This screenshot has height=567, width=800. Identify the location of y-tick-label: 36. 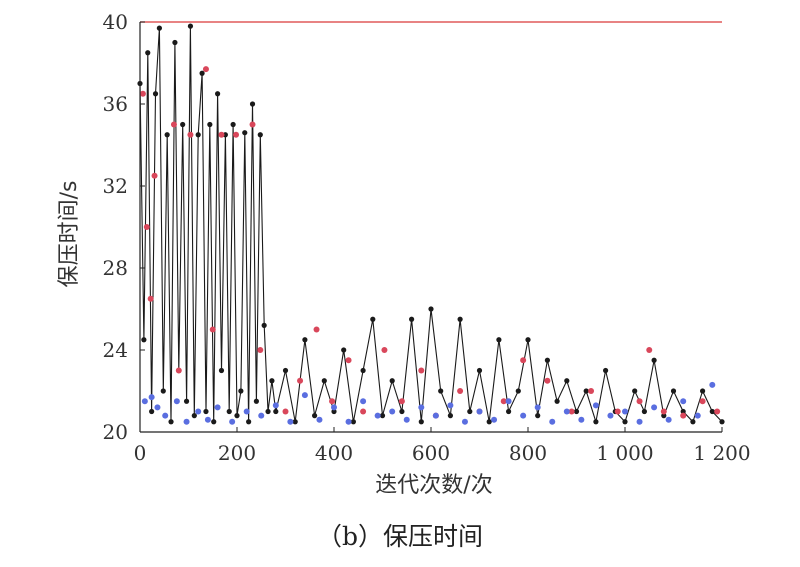
(115, 104).